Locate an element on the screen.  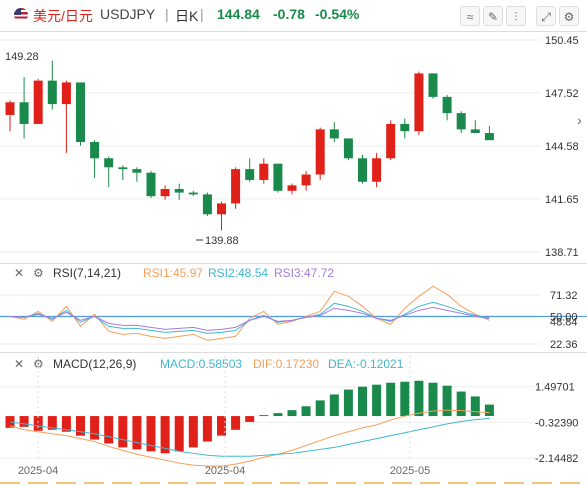
dea-value: DEA:-0.12021 is located at coordinates (366, 364).